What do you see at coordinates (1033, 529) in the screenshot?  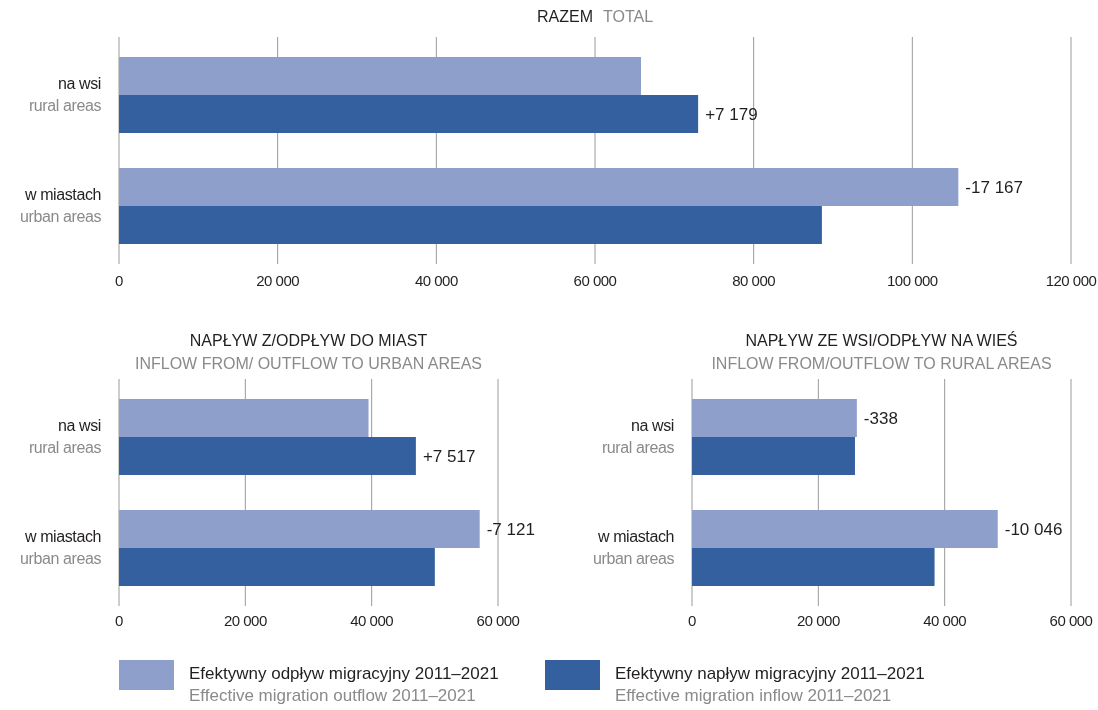 I see `annotation: -10 046` at bounding box center [1033, 529].